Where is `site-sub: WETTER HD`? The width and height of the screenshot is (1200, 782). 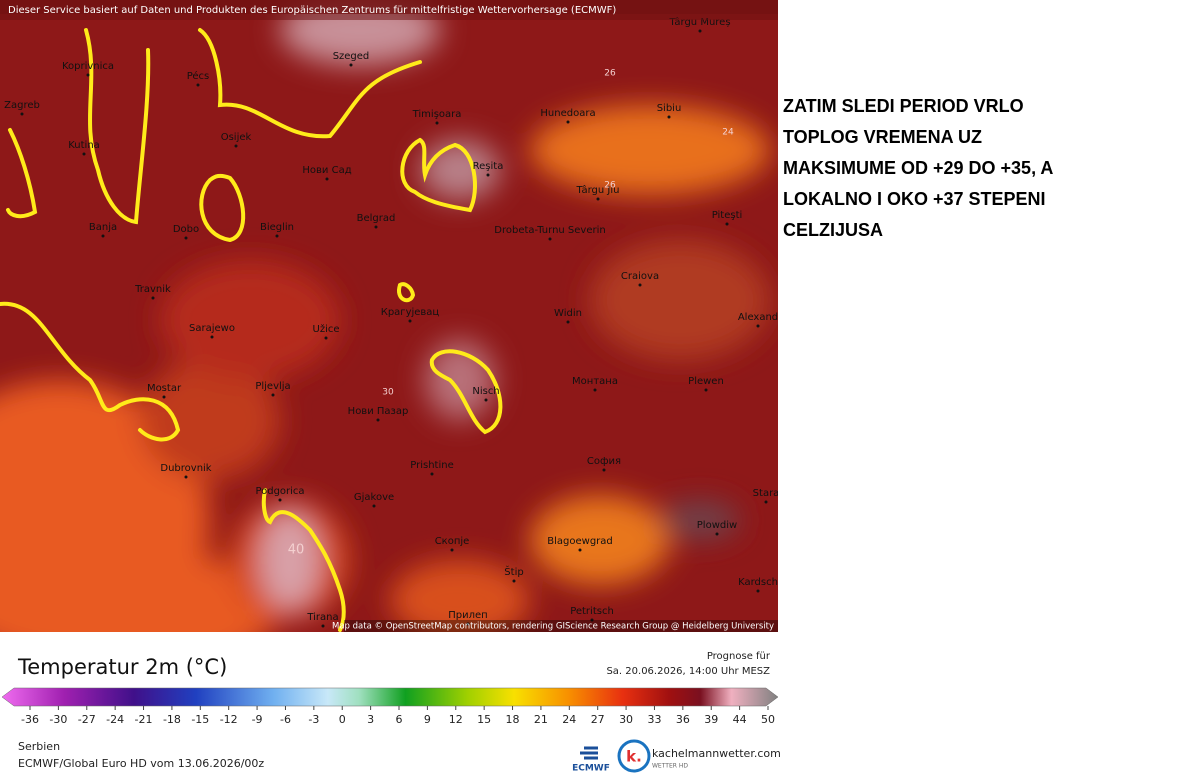
site-sub: WETTER HD is located at coordinates (670, 766).